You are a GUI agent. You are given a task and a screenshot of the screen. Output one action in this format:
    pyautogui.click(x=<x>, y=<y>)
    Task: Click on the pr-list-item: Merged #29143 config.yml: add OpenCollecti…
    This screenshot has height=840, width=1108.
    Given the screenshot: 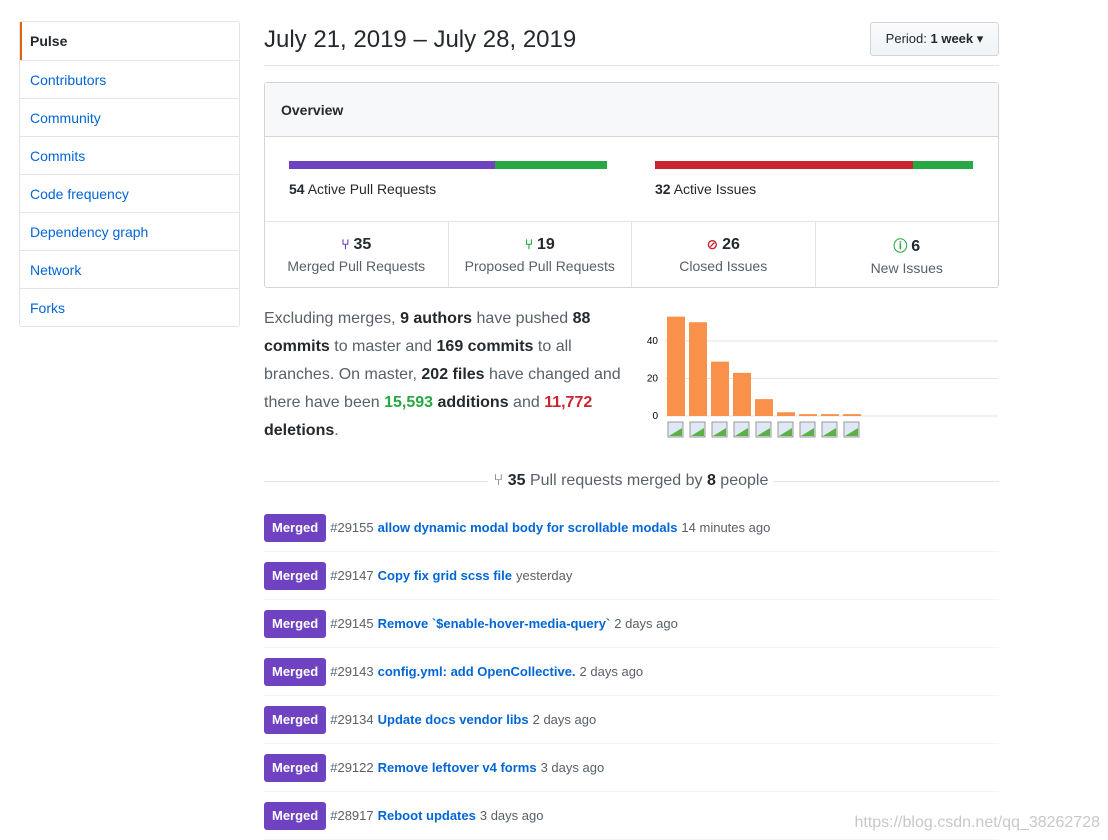 What is the action you would take?
    pyautogui.click(x=631, y=672)
    